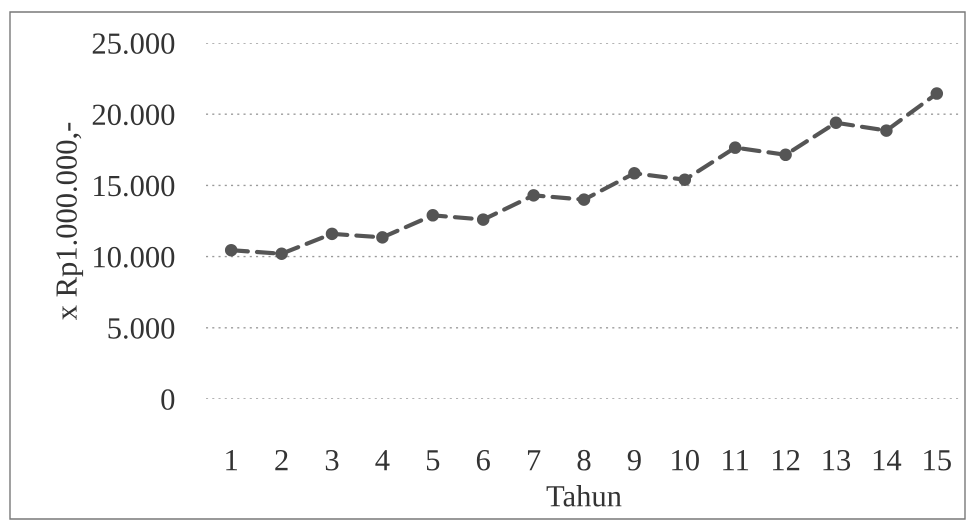 The image size is (974, 528). Describe the element at coordinates (70, 221) in the screenshot. I see `y-axis-title: x Rp1.000.000,-` at that location.